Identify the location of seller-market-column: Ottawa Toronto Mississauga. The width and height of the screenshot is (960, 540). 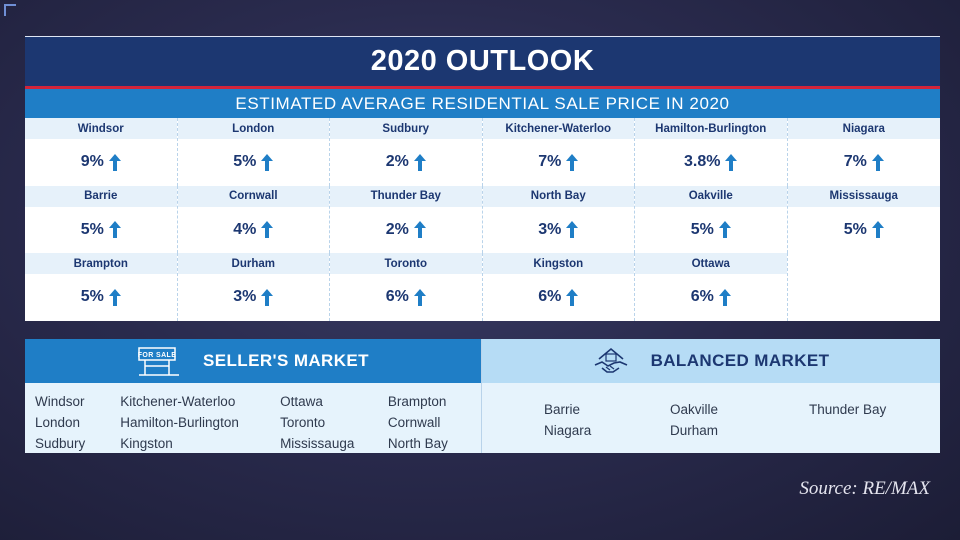
(334, 422).